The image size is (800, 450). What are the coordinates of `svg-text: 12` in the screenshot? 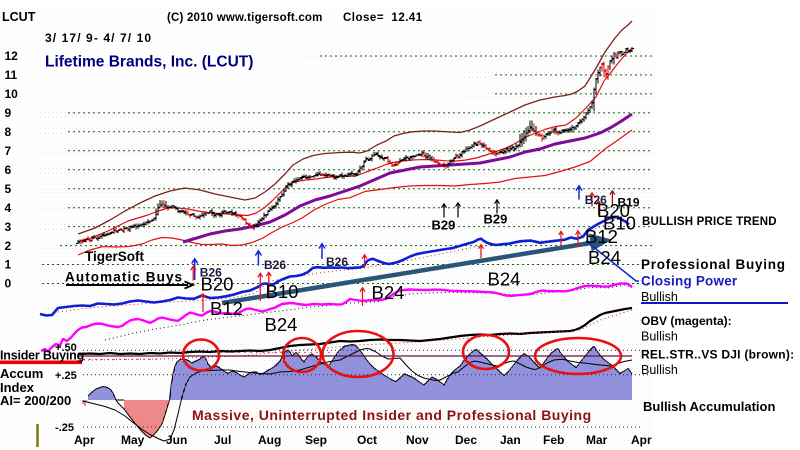 It's located at (12, 56).